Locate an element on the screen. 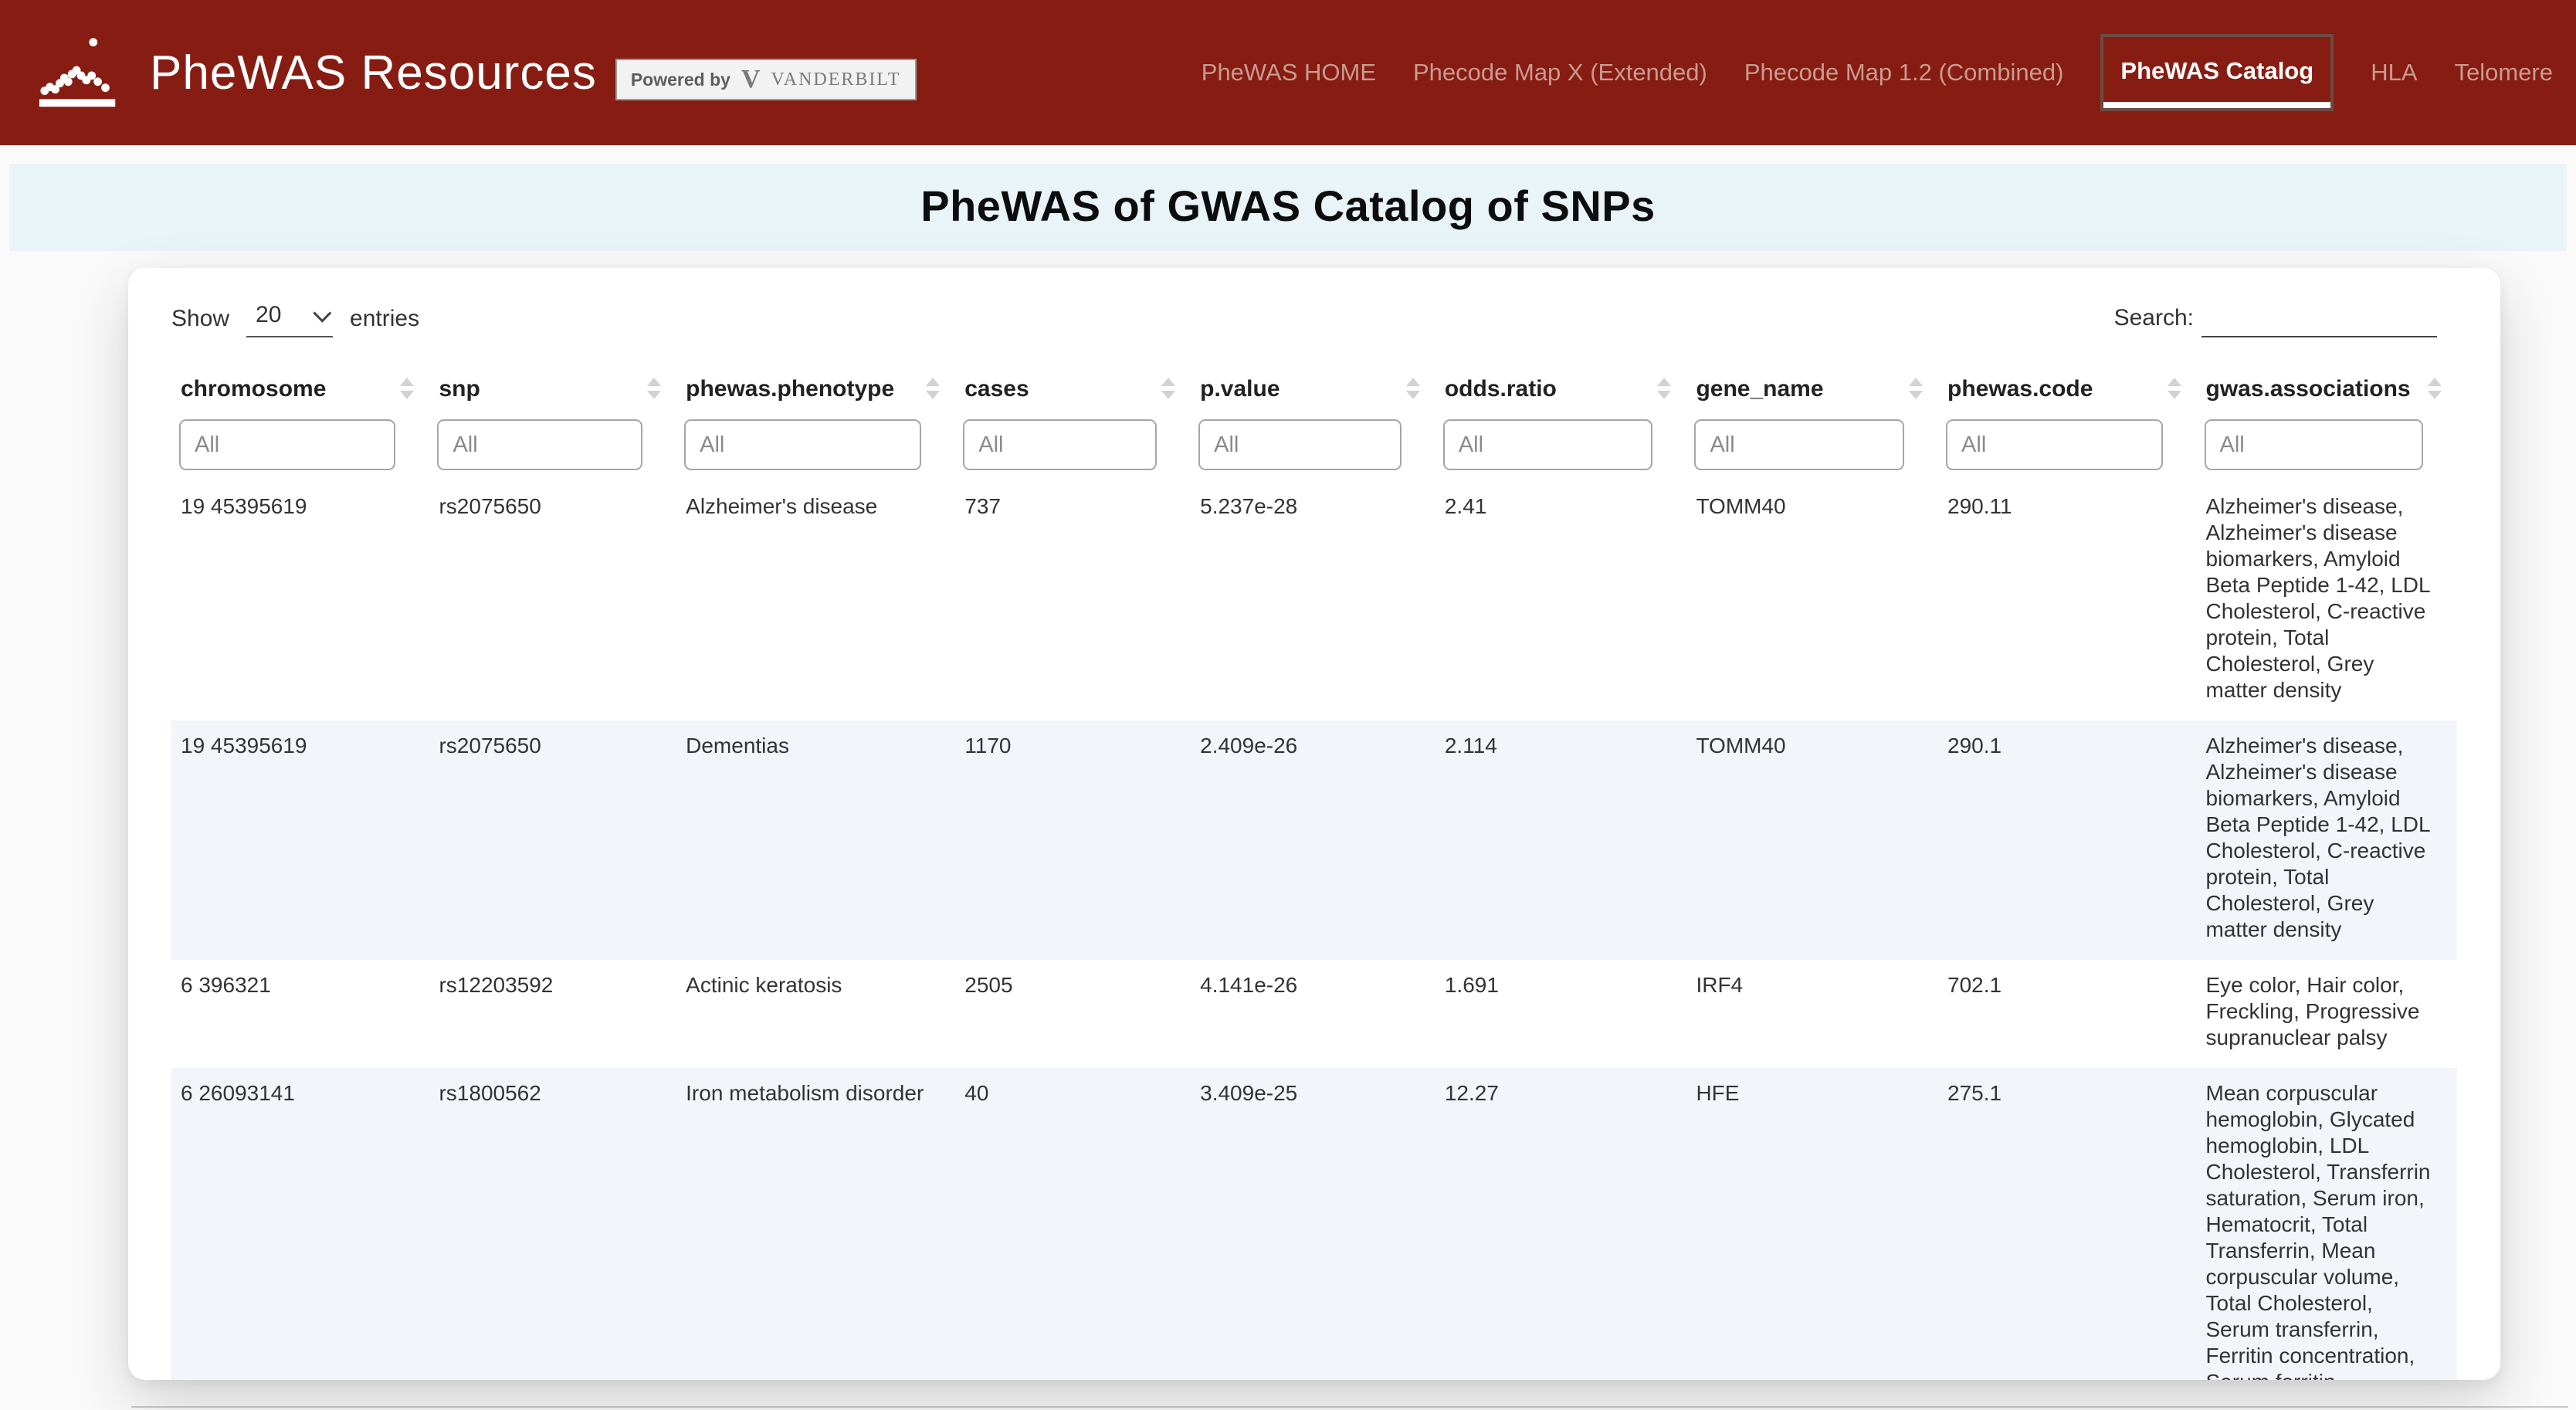  nav-link-hla: HLA is located at coordinates (2394, 72).